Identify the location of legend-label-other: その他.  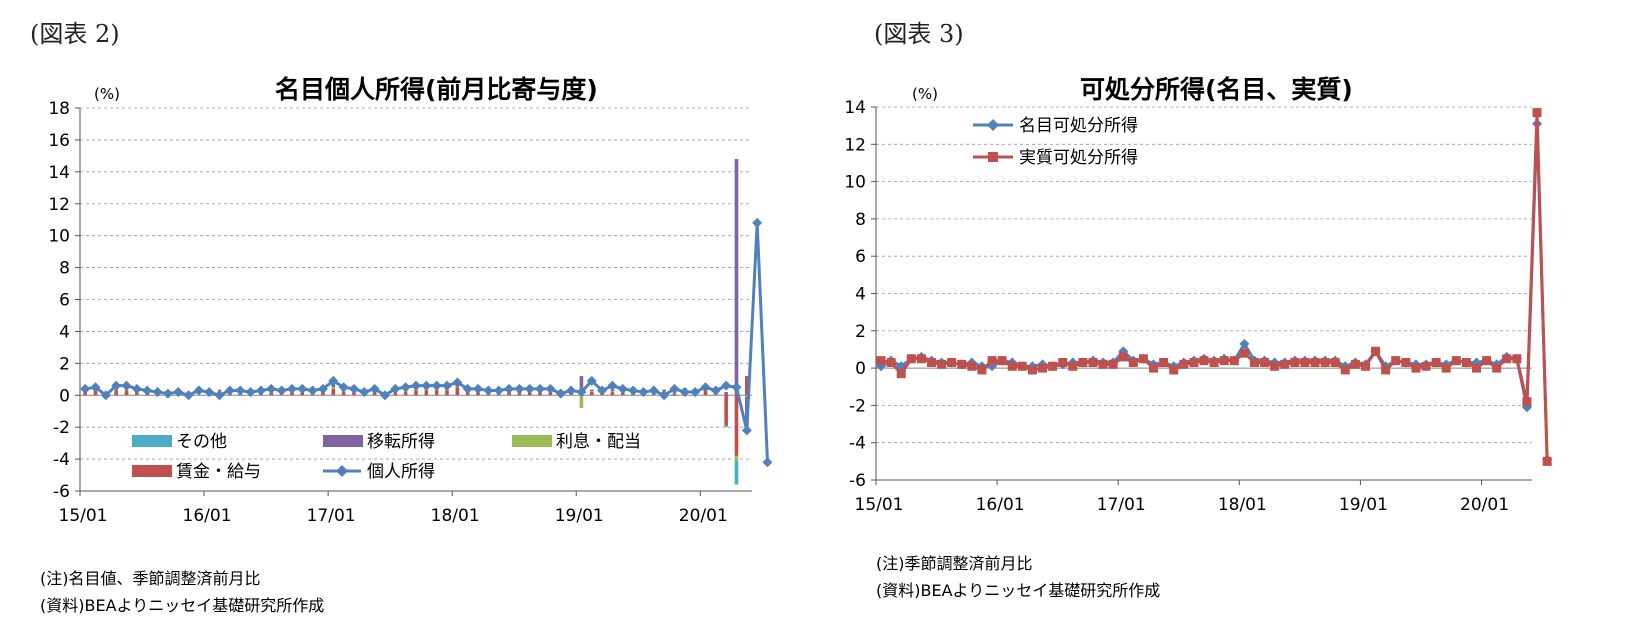
(201, 442).